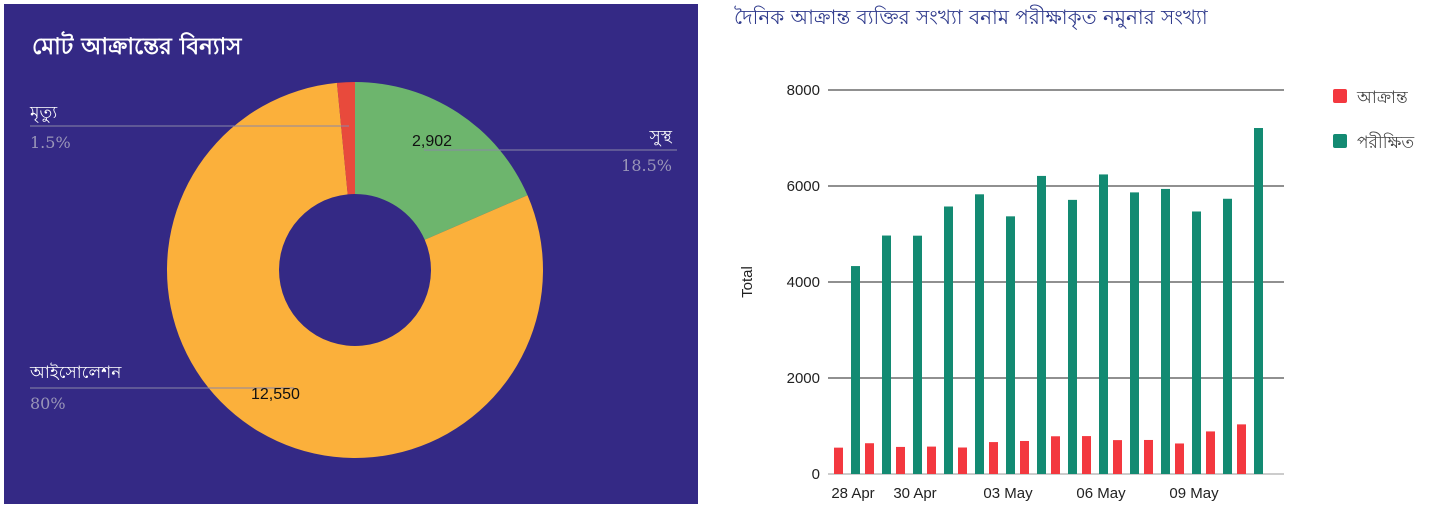 The height and width of the screenshot is (524, 1442). What do you see at coordinates (1101, 493) in the screenshot?
I see `x-tick-label: 06 May` at bounding box center [1101, 493].